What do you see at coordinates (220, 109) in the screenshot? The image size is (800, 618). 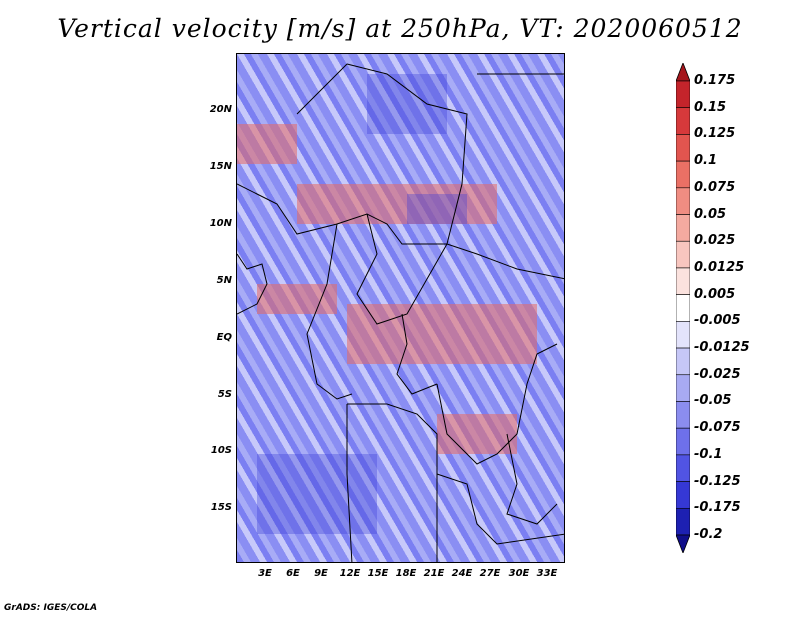 I see `lat-label-20n: 20N` at bounding box center [220, 109].